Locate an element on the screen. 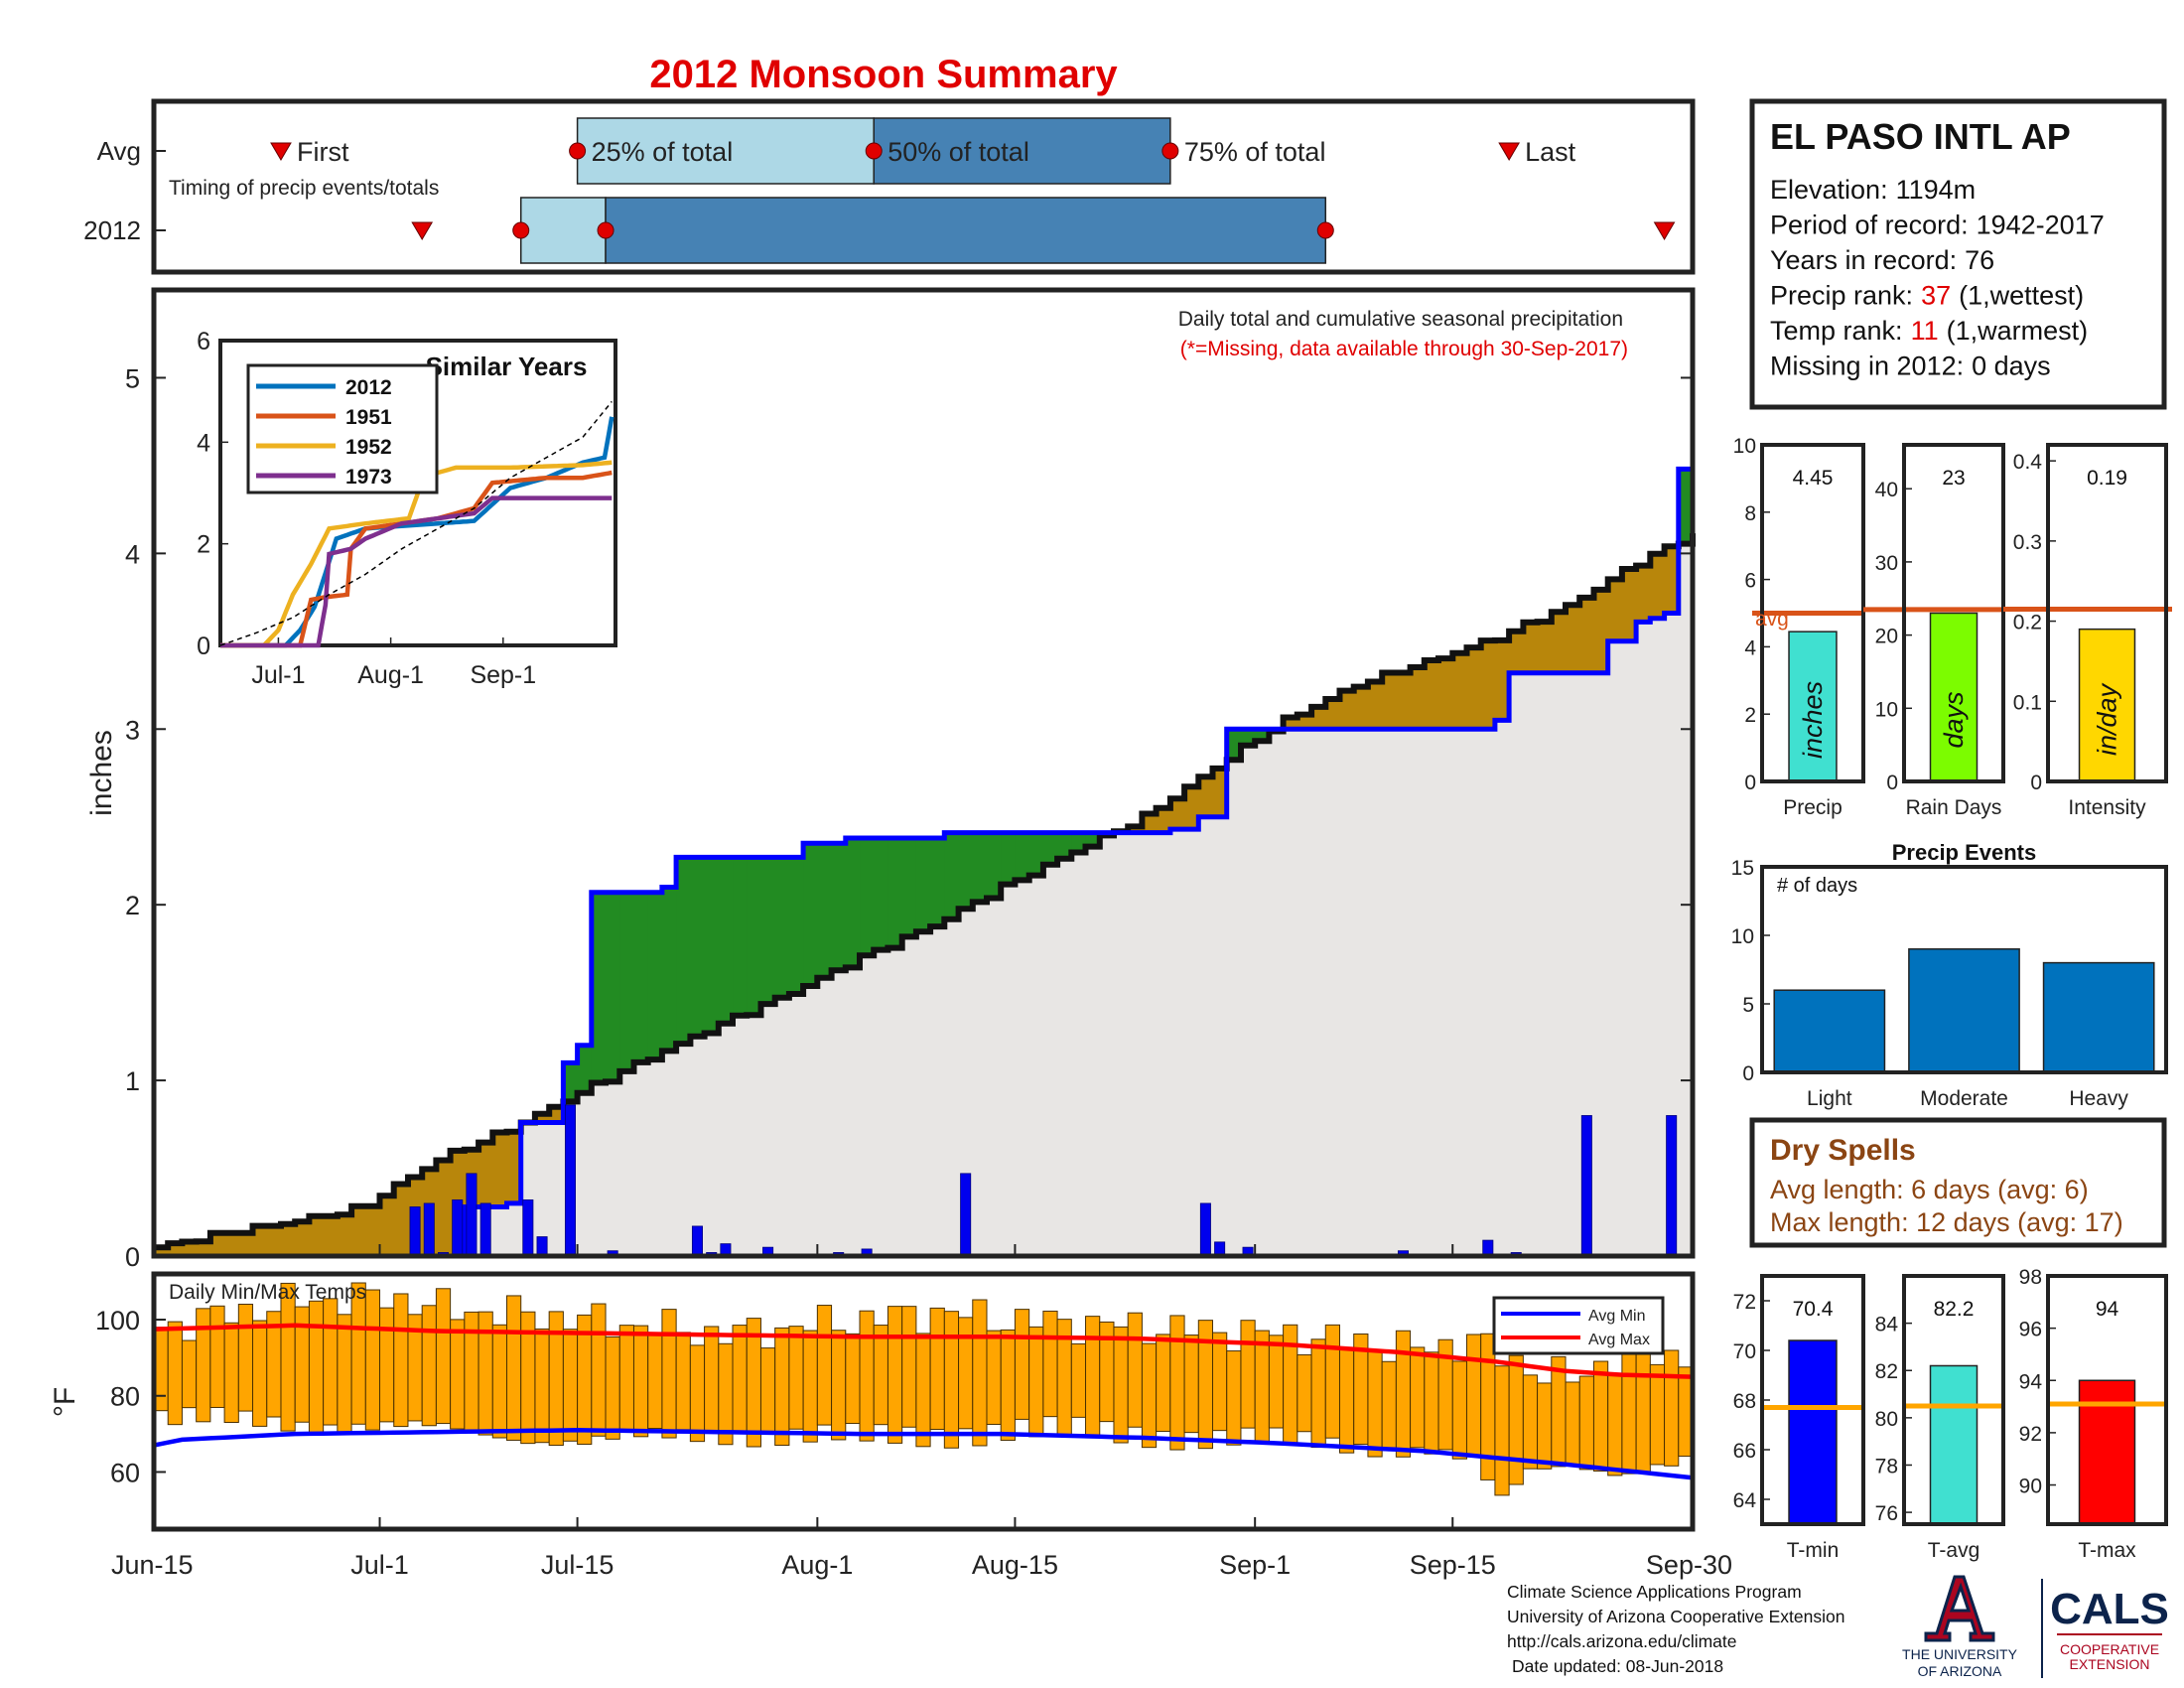  y-tick-label: 0.1 is located at coordinates (2027, 702).